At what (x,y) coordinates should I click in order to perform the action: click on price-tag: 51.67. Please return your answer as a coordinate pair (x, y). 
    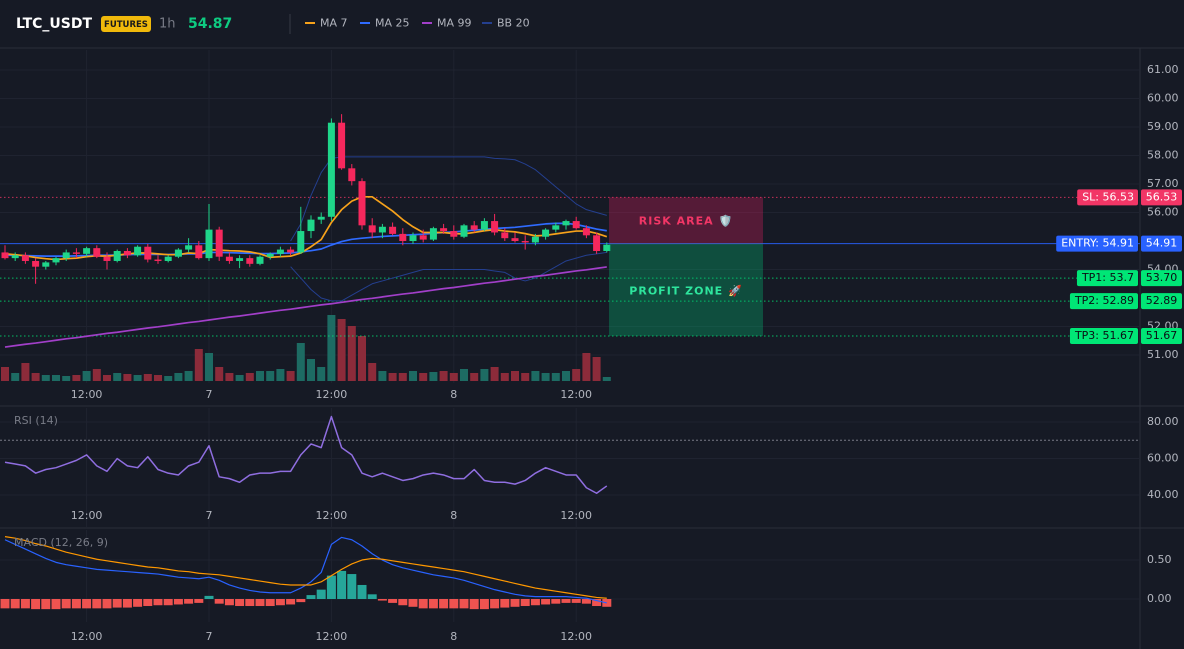
    Looking at the image, I should click on (1162, 335).